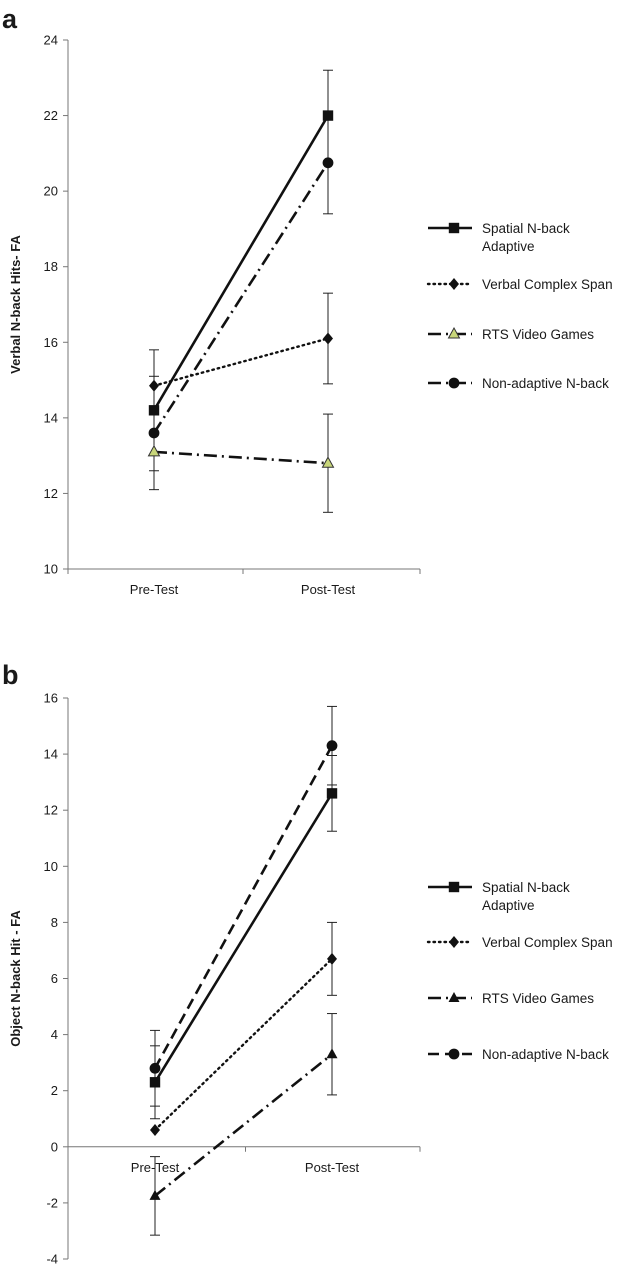 This screenshot has height=1274, width=641. Describe the element at coordinates (54, 1034) in the screenshot. I see `y-tick-label: 4` at that location.